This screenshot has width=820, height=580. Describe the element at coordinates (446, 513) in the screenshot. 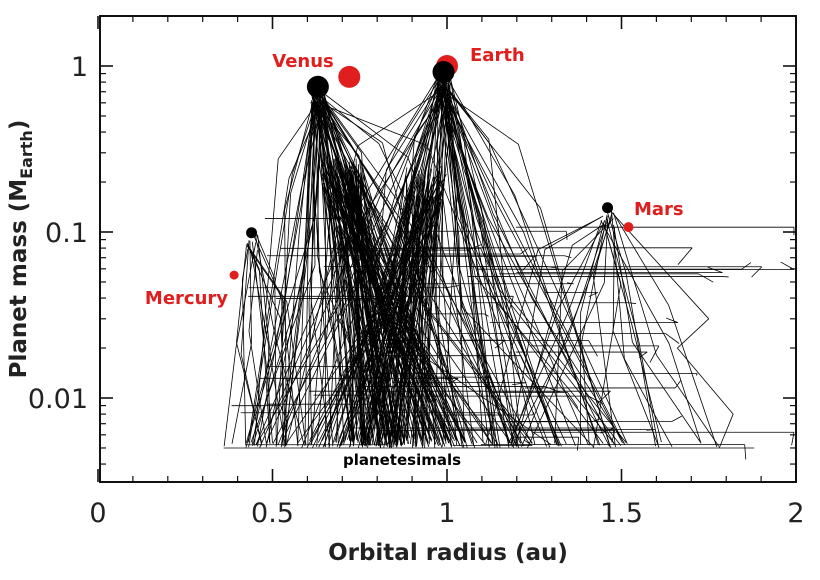

I see `x-tick-label: 1` at that location.